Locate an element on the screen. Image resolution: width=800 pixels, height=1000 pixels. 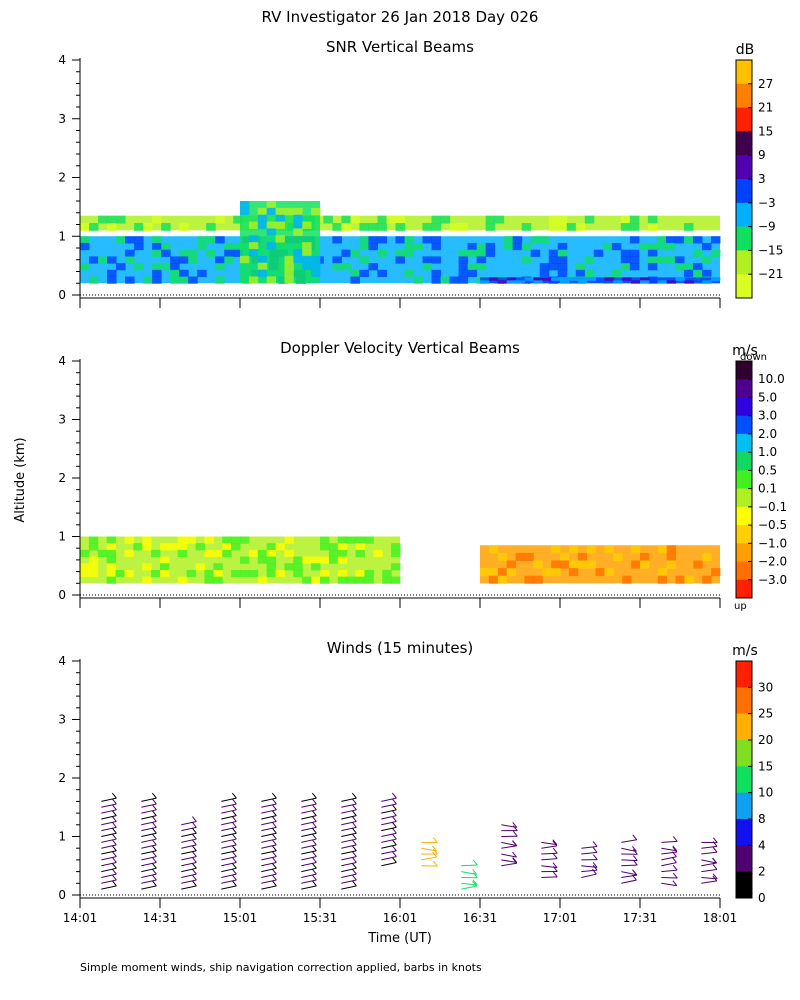
y-tick-label: 0 is located at coordinates (62, 895).